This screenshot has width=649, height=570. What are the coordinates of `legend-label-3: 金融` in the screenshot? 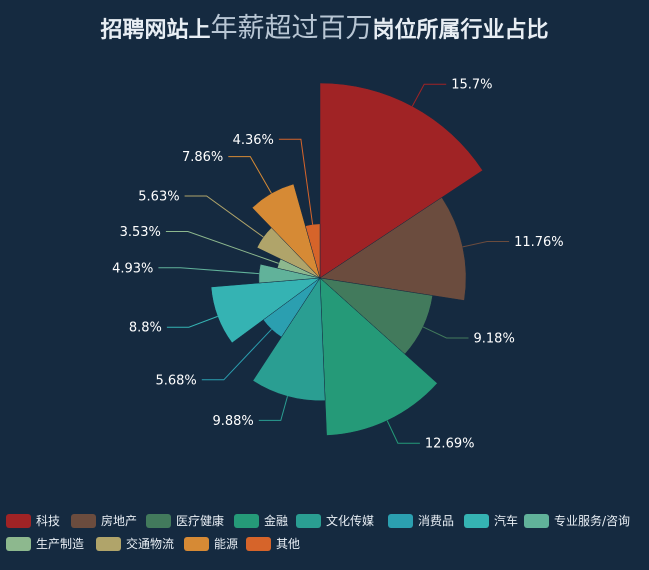 It's located at (276, 521).